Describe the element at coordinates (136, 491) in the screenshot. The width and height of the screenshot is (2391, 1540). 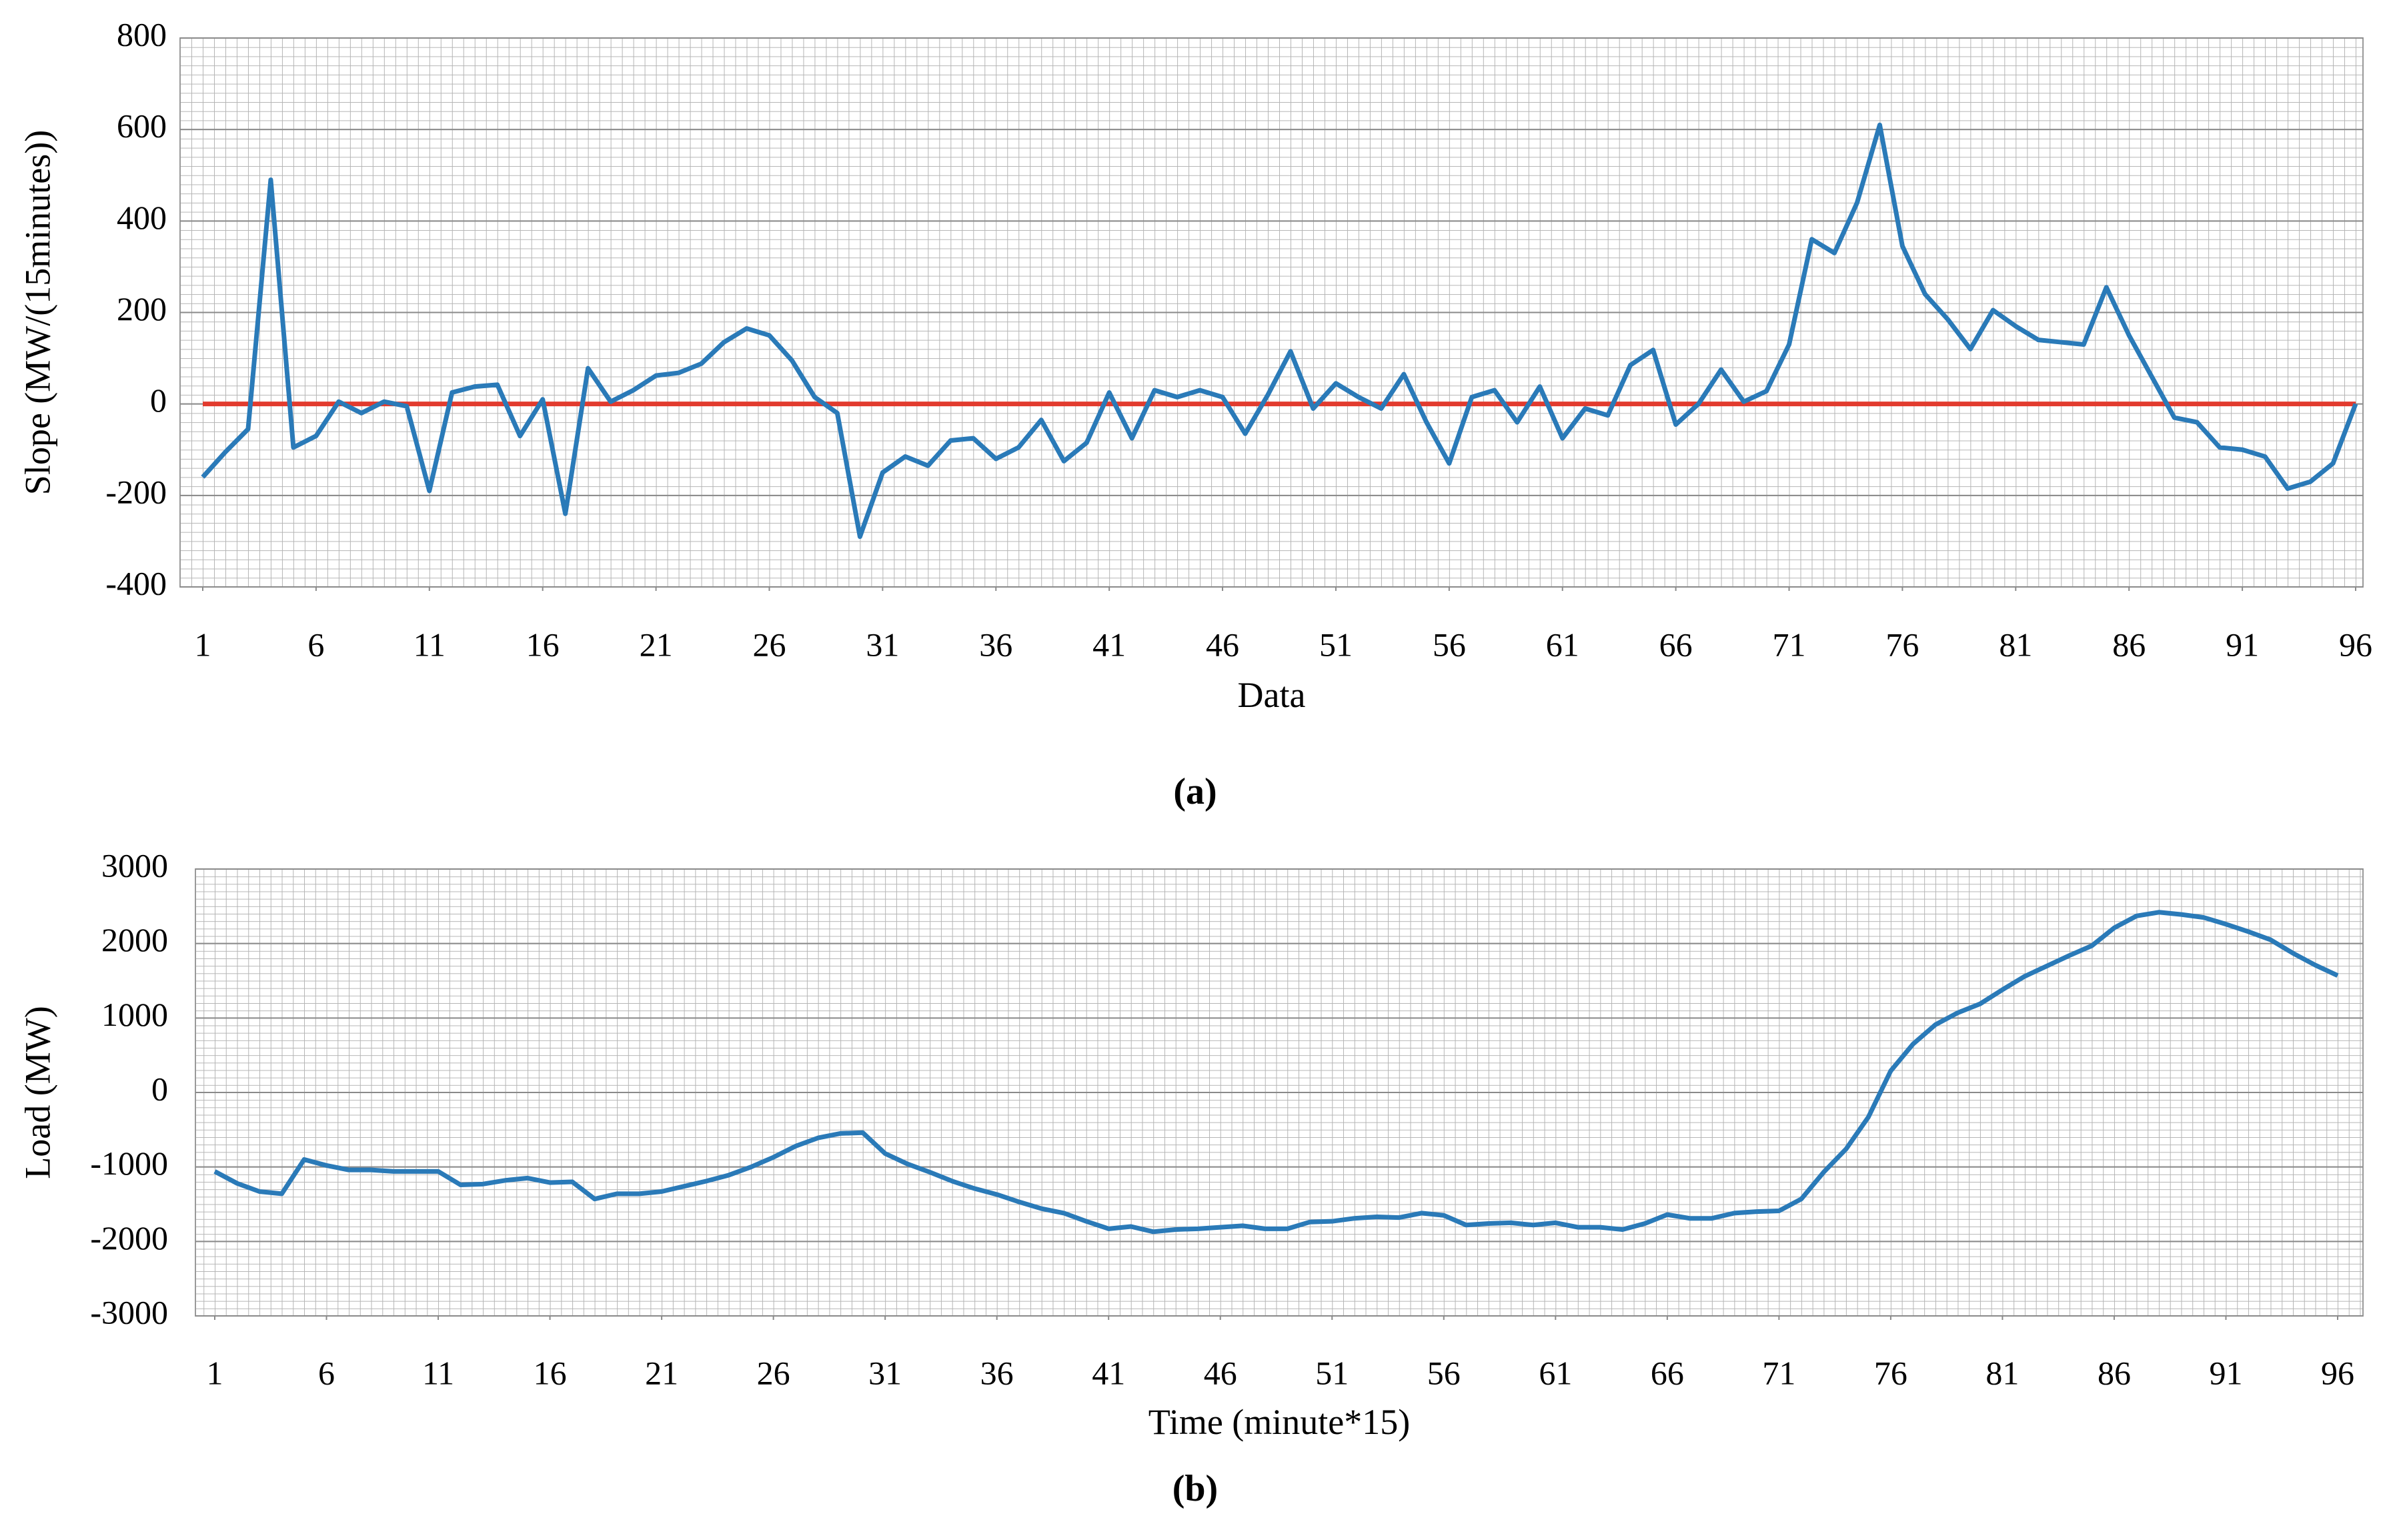
I see `y-tick-label: -200` at that location.